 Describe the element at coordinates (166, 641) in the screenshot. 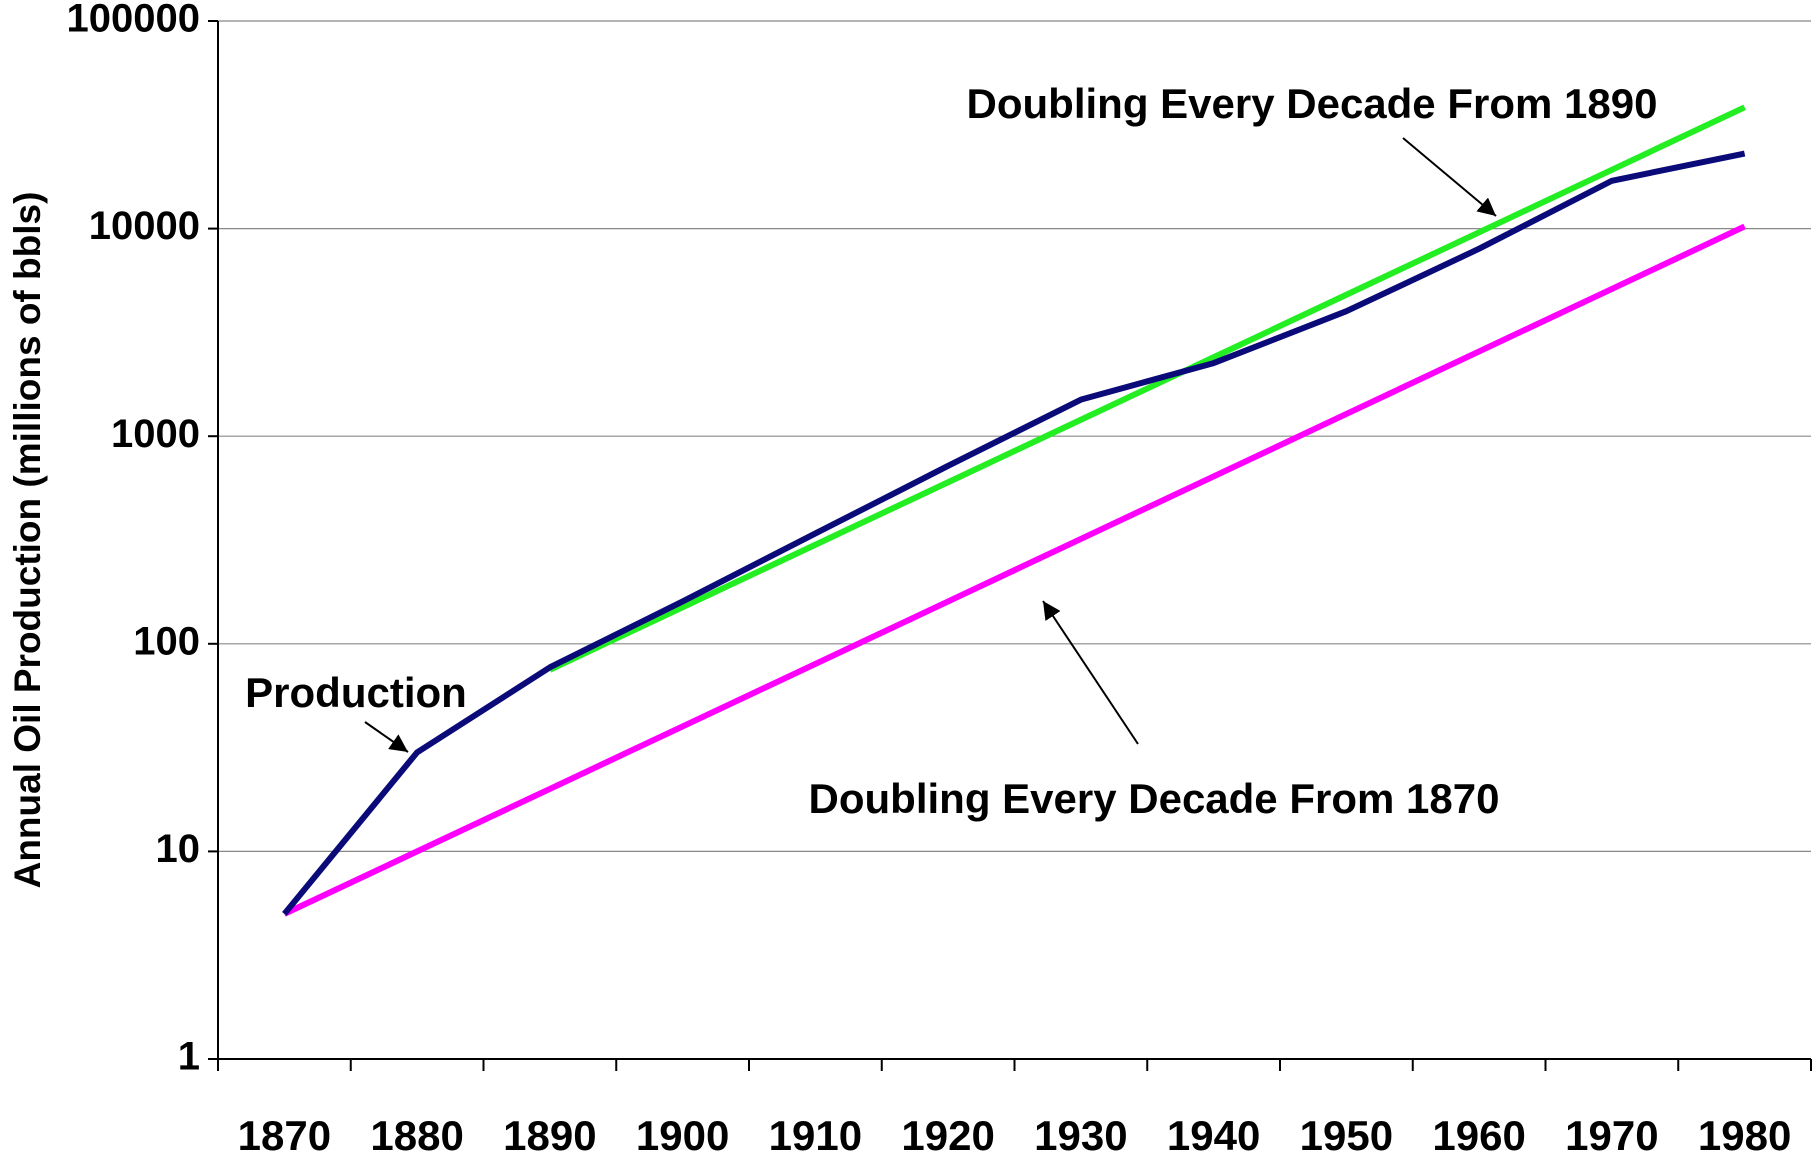

I see `y-tick-label: 100` at that location.